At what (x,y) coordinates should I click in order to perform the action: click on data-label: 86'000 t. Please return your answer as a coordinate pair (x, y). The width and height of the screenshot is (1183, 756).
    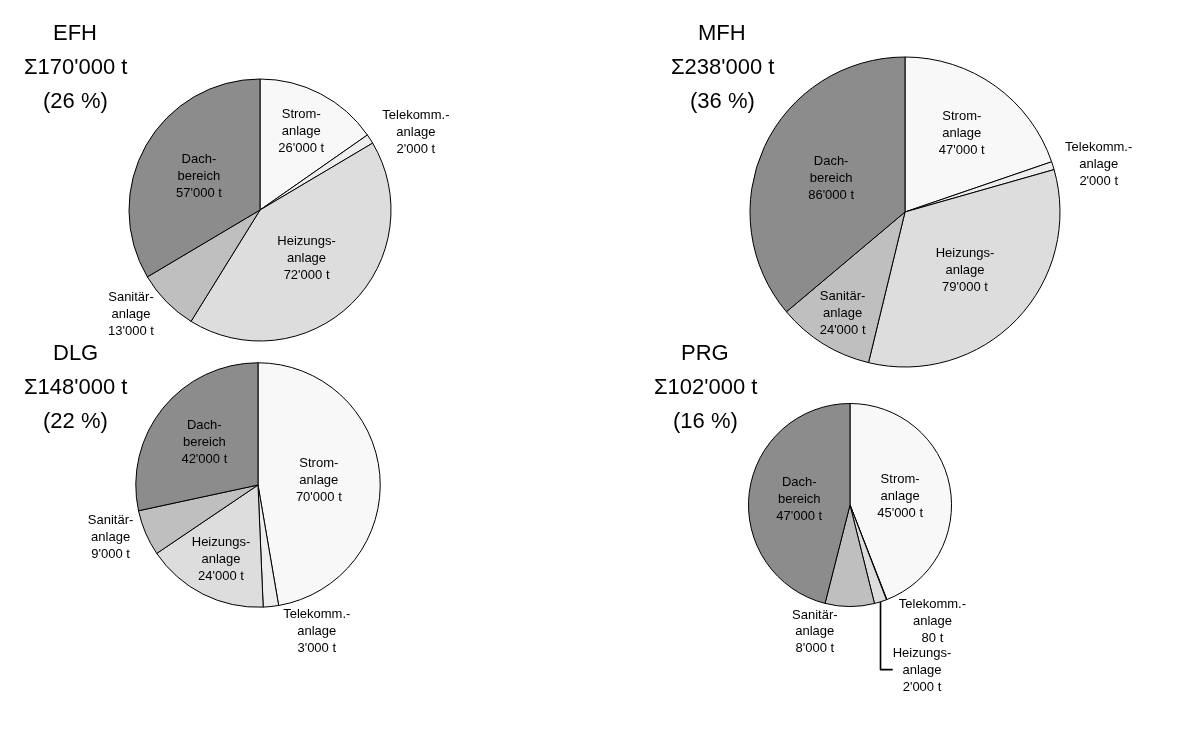
    Looking at the image, I should click on (831, 195).